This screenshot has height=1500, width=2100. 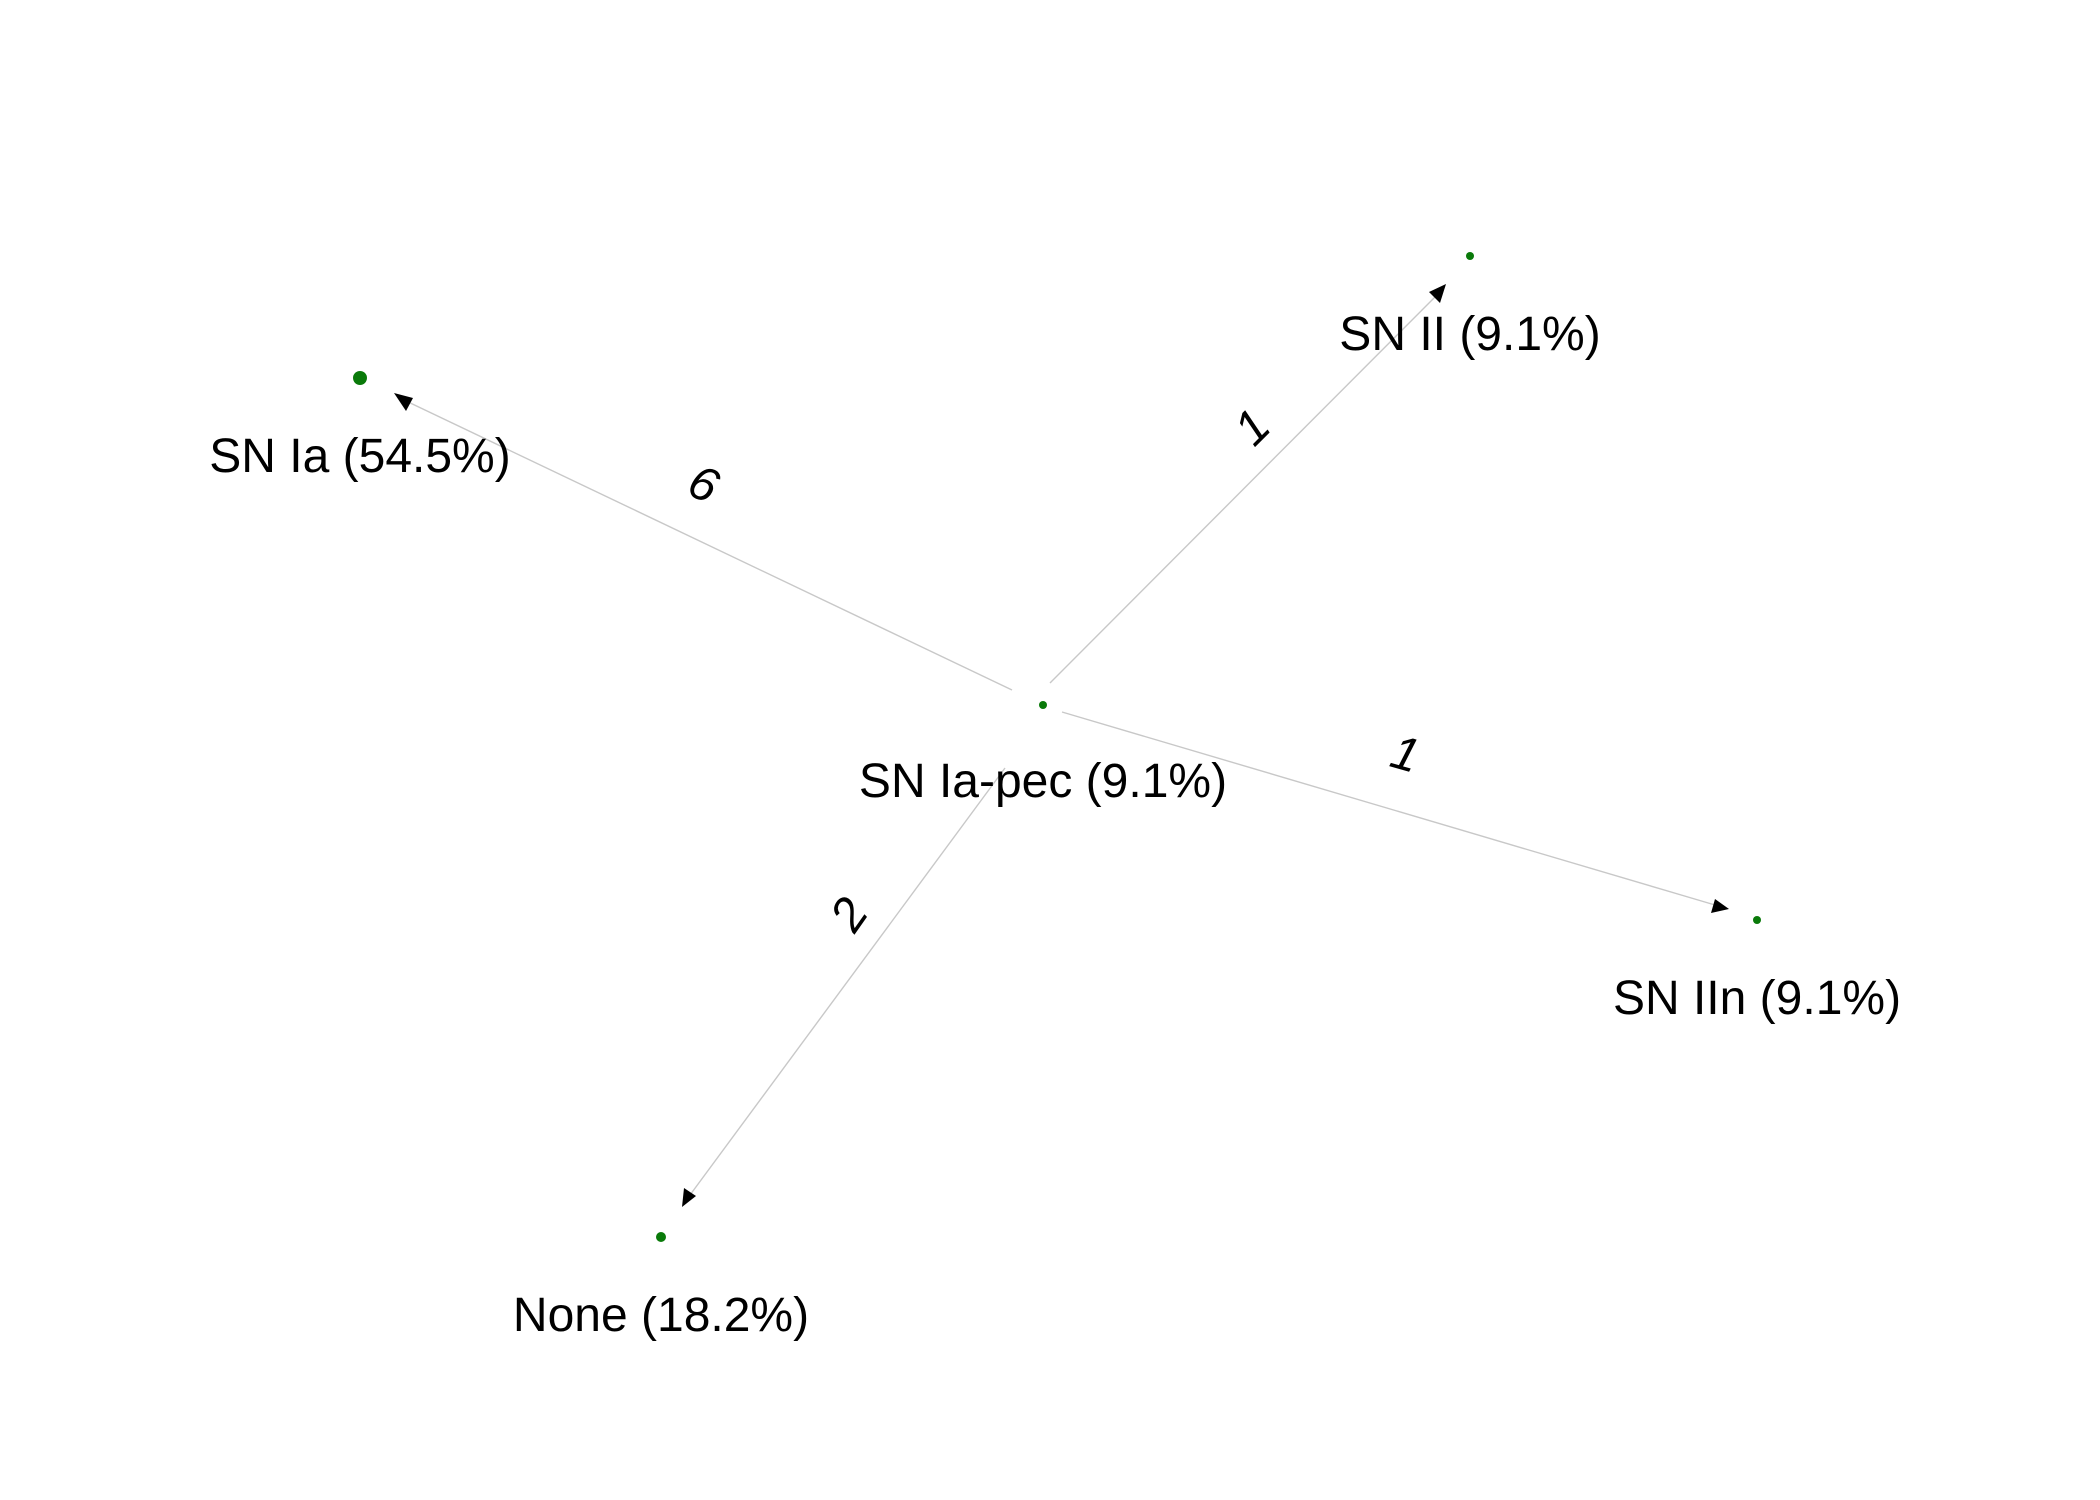 What do you see at coordinates (1043, 754) in the screenshot?
I see `node-center: SN Ia-pec (9.1%)` at bounding box center [1043, 754].